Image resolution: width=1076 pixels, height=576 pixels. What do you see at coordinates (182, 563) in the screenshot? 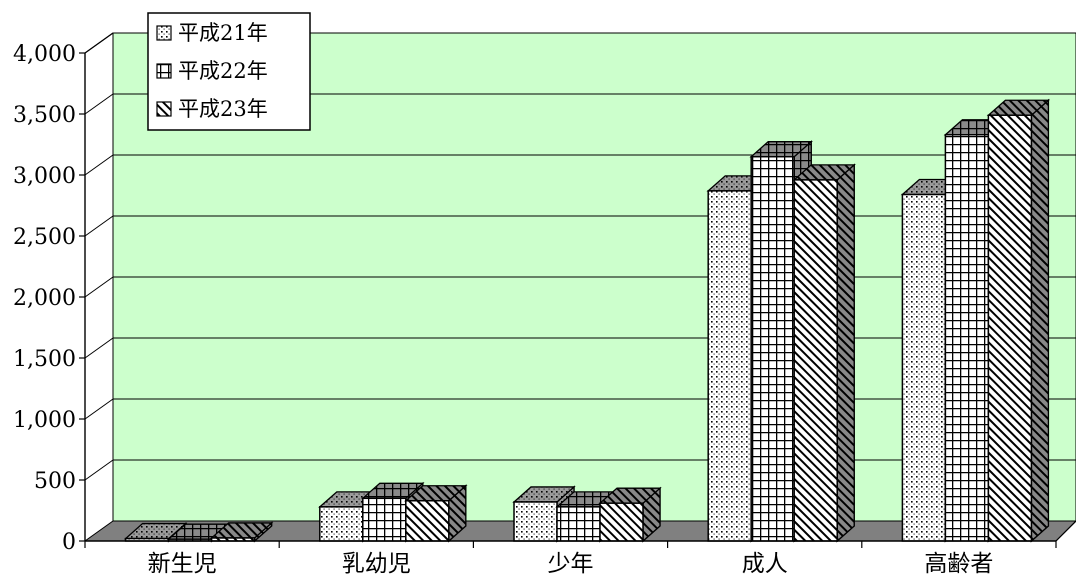
I see `x-tick-label: 新生児` at bounding box center [182, 563].